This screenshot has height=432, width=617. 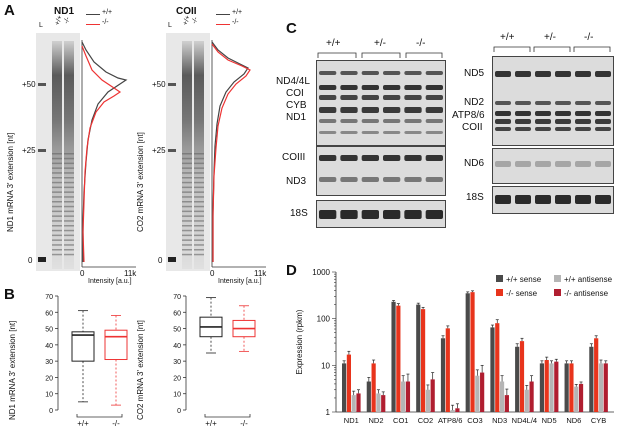 What do you see at coordinates (29, 84) in the screenshot?
I see `nd1-tick-50: +50` at bounding box center [29, 84].